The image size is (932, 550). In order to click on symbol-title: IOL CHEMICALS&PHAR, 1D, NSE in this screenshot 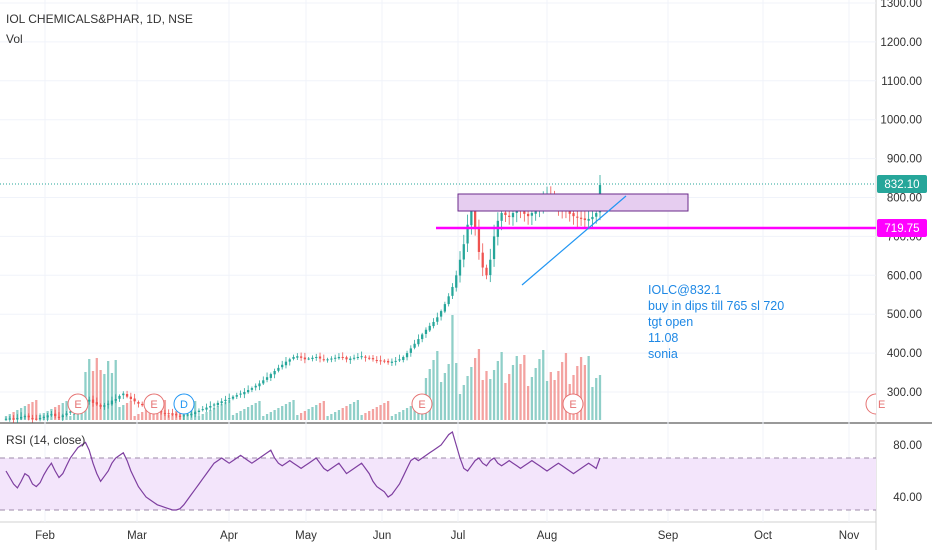, I will do `click(99, 19)`.